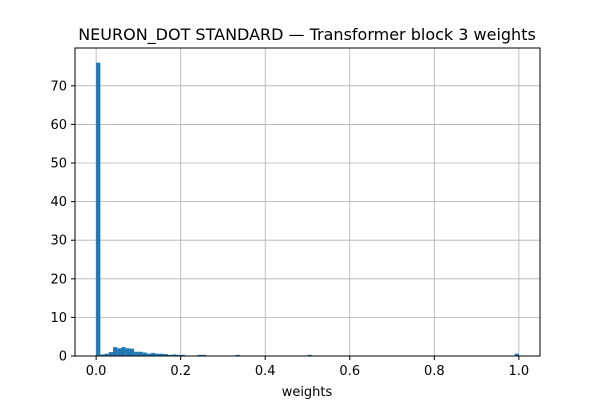  Describe the element at coordinates (58, 125) in the screenshot. I see `y-tick-label: 60` at that location.